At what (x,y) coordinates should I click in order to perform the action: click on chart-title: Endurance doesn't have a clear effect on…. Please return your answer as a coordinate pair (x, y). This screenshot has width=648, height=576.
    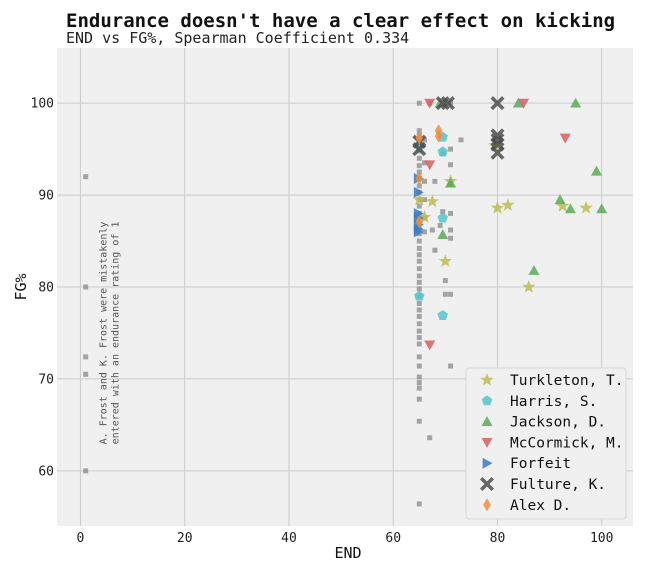
    Looking at the image, I should click on (341, 21).